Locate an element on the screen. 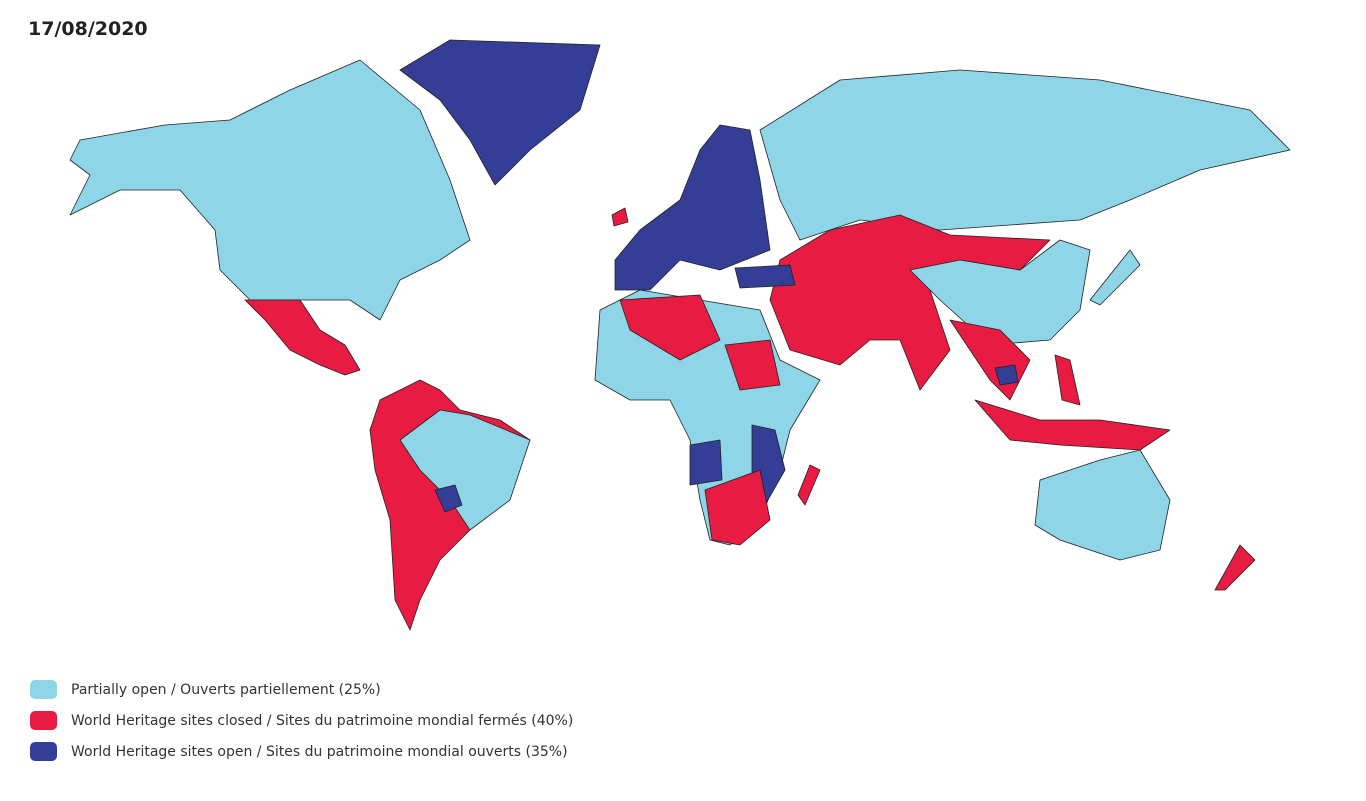 The width and height of the screenshot is (1366, 801). sudan is located at coordinates (752, 365).